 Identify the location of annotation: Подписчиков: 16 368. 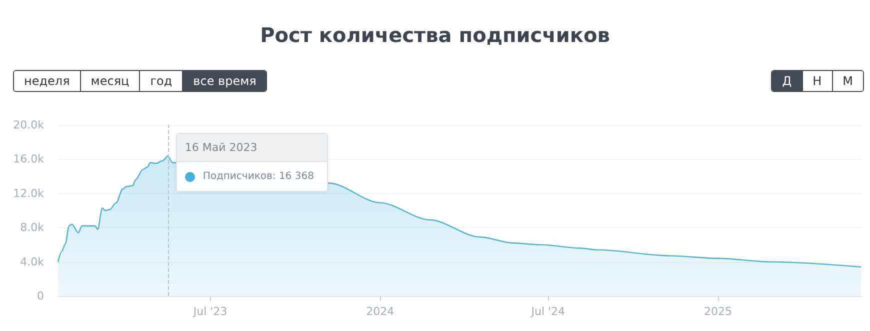
(258, 176).